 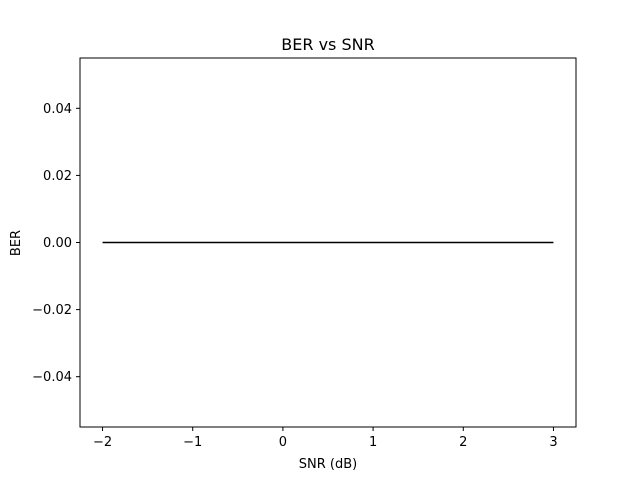 I want to click on y-tick-label: 0.04, so click(x=57, y=109).